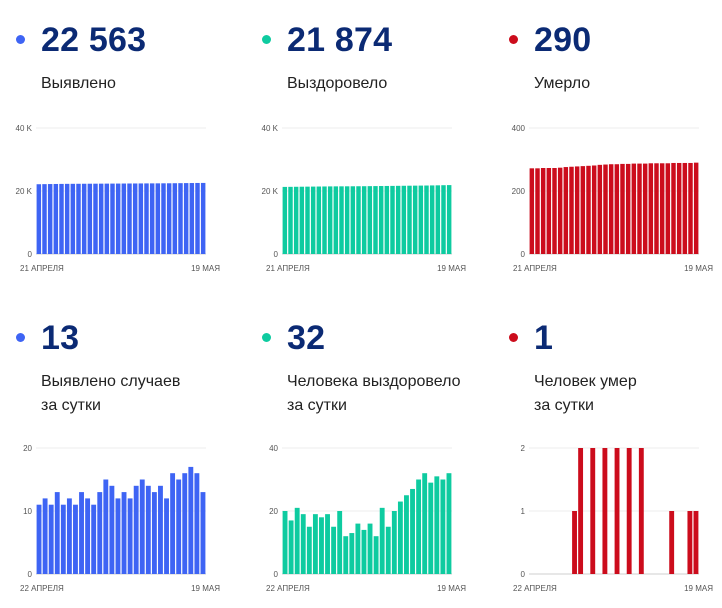 This screenshot has height=608, width=722. What do you see at coordinates (373, 40) in the screenshot?
I see `stat-header: 21 874` at bounding box center [373, 40].